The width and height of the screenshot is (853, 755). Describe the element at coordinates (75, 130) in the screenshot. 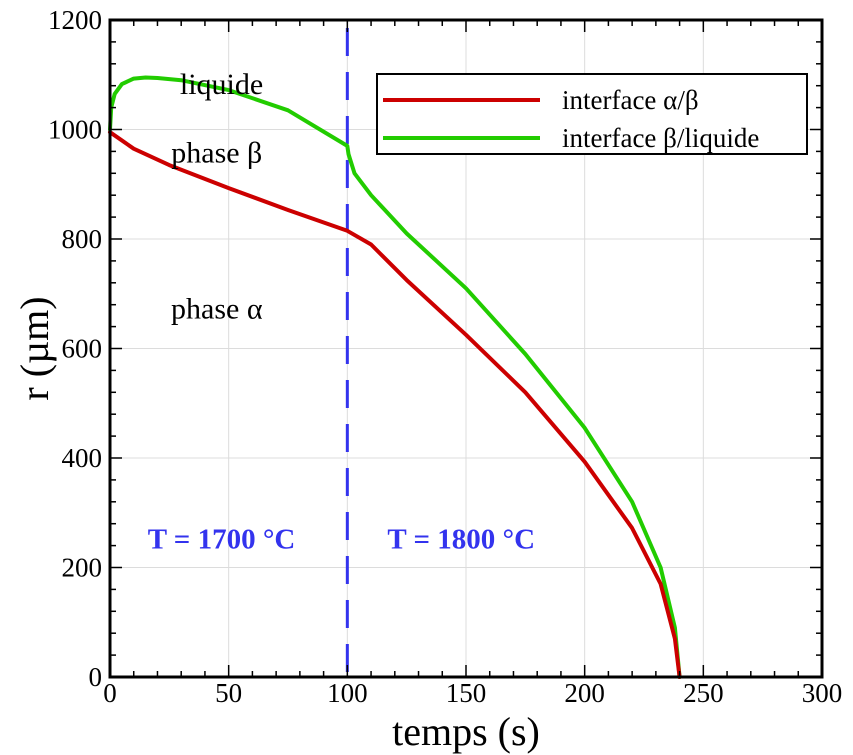

I see `y-tick-label: 1000` at that location.